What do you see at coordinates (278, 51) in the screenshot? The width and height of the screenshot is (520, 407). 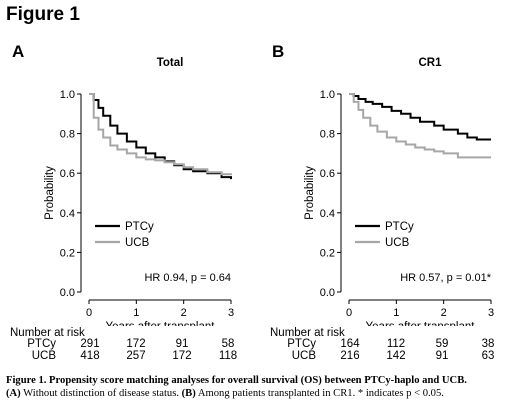 I see `panel-letter-b: B` at bounding box center [278, 51].